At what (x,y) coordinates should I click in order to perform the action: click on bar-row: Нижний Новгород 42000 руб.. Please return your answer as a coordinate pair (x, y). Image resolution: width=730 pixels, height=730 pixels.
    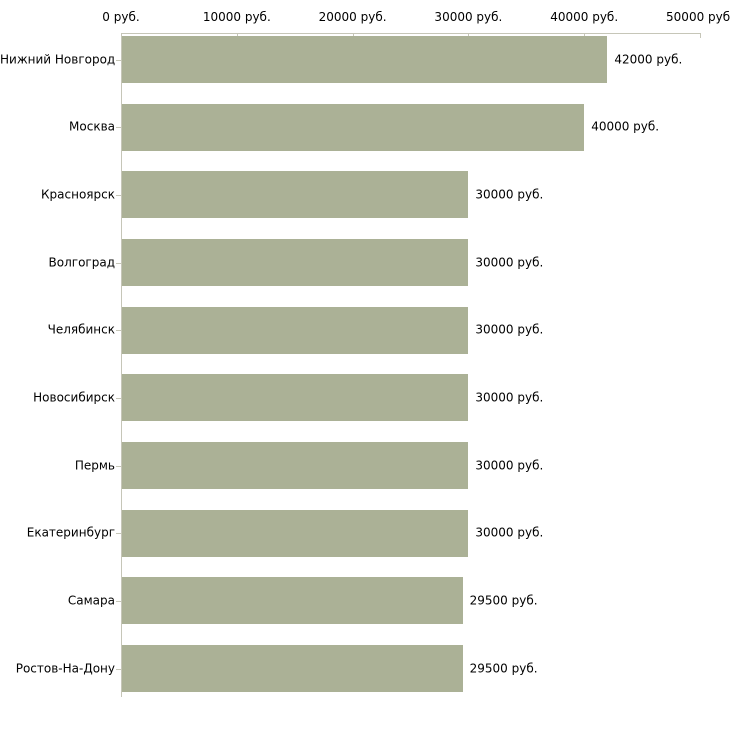
    Looking at the image, I should click on (365, 59).